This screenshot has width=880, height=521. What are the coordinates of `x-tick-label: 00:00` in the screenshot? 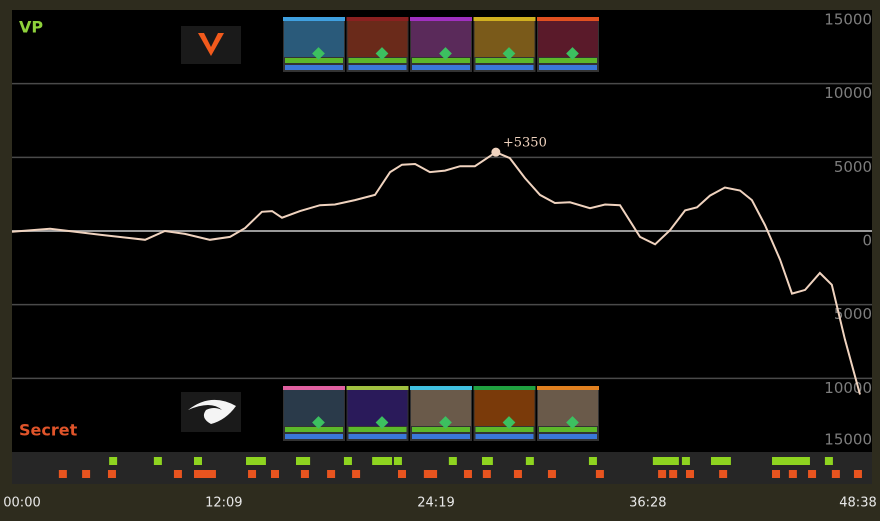 It's located at (21, 503).